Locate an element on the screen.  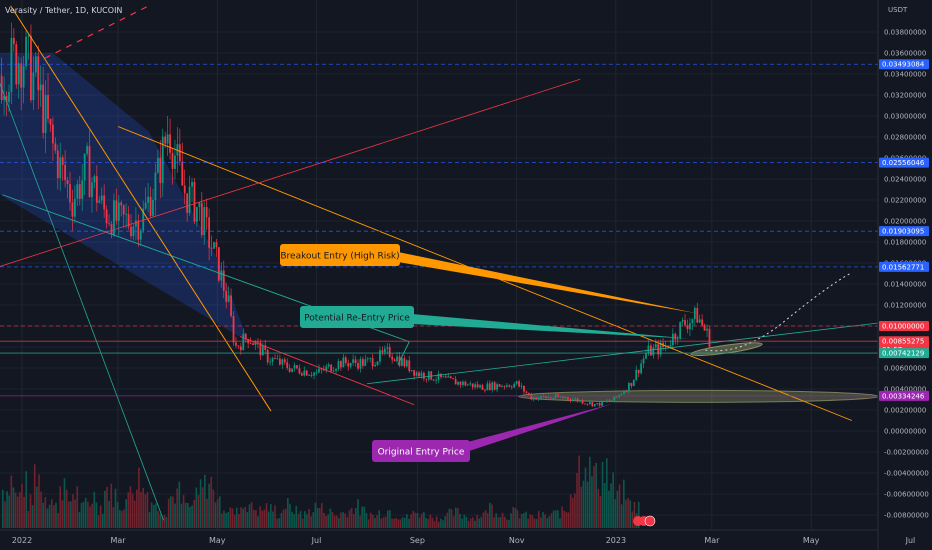
price-badge is located at coordinates (904, 353).